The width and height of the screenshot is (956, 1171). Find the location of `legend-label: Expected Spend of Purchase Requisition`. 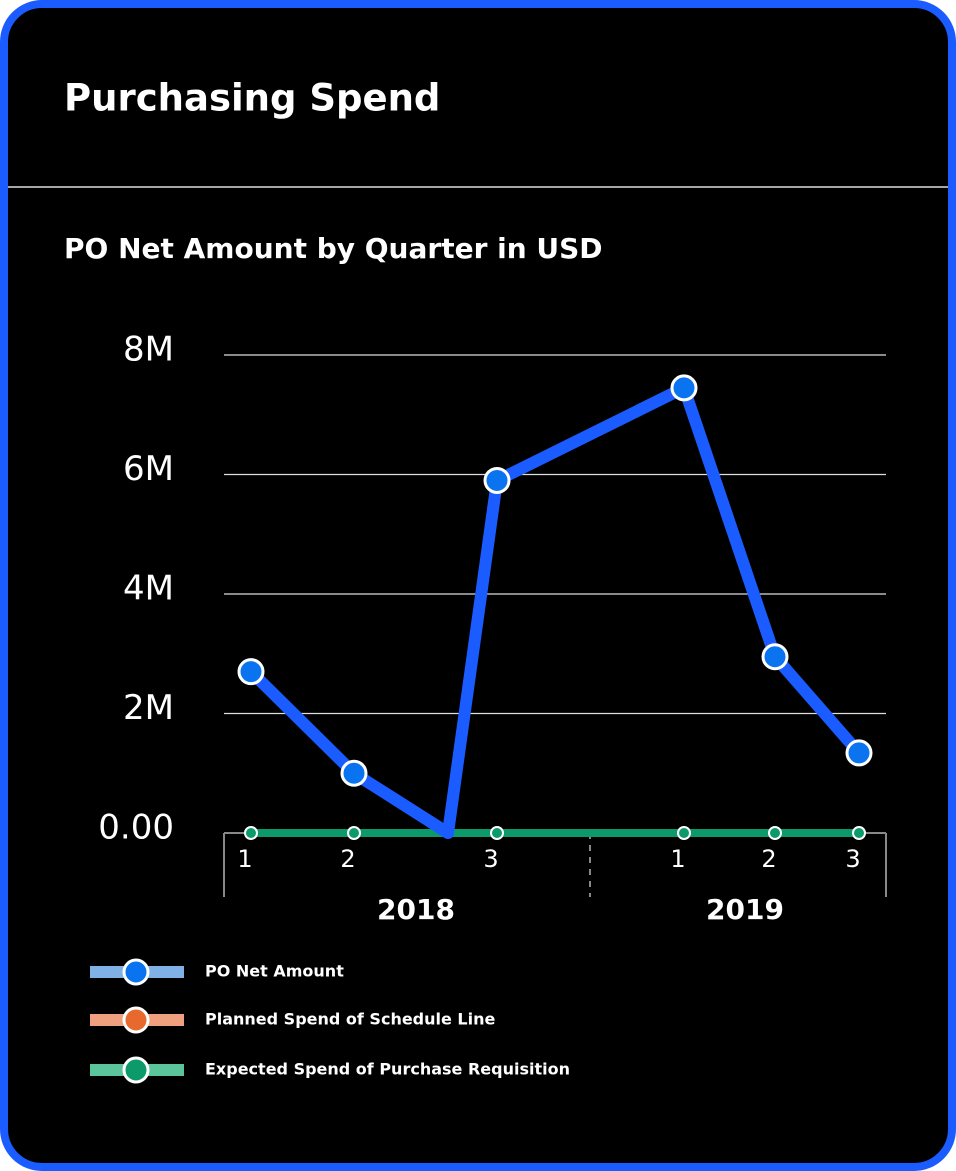

legend-label: Expected Spend of Purchase Requisition is located at coordinates (387, 1069).